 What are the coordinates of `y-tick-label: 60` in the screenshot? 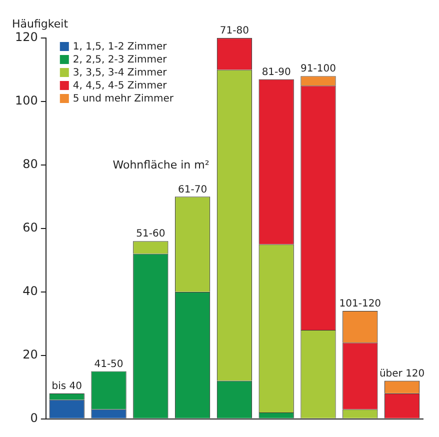 It's located at (30, 227).